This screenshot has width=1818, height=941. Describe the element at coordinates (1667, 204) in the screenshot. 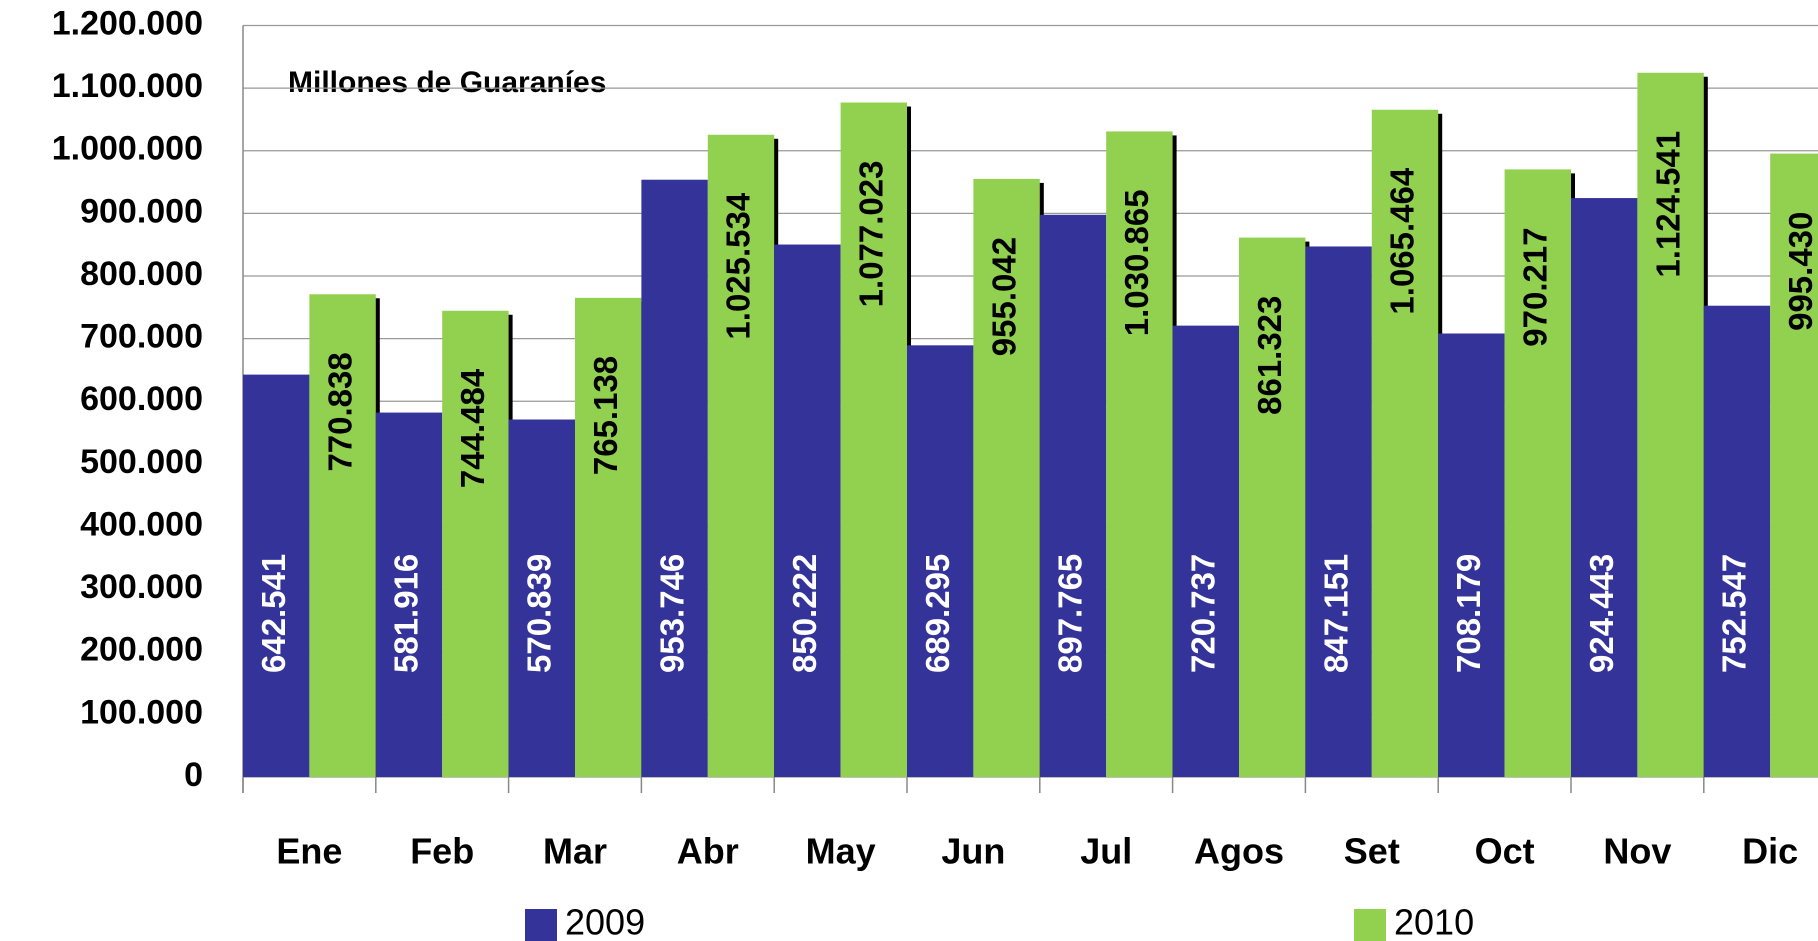

I see `data-label: 1.124.541` at that location.